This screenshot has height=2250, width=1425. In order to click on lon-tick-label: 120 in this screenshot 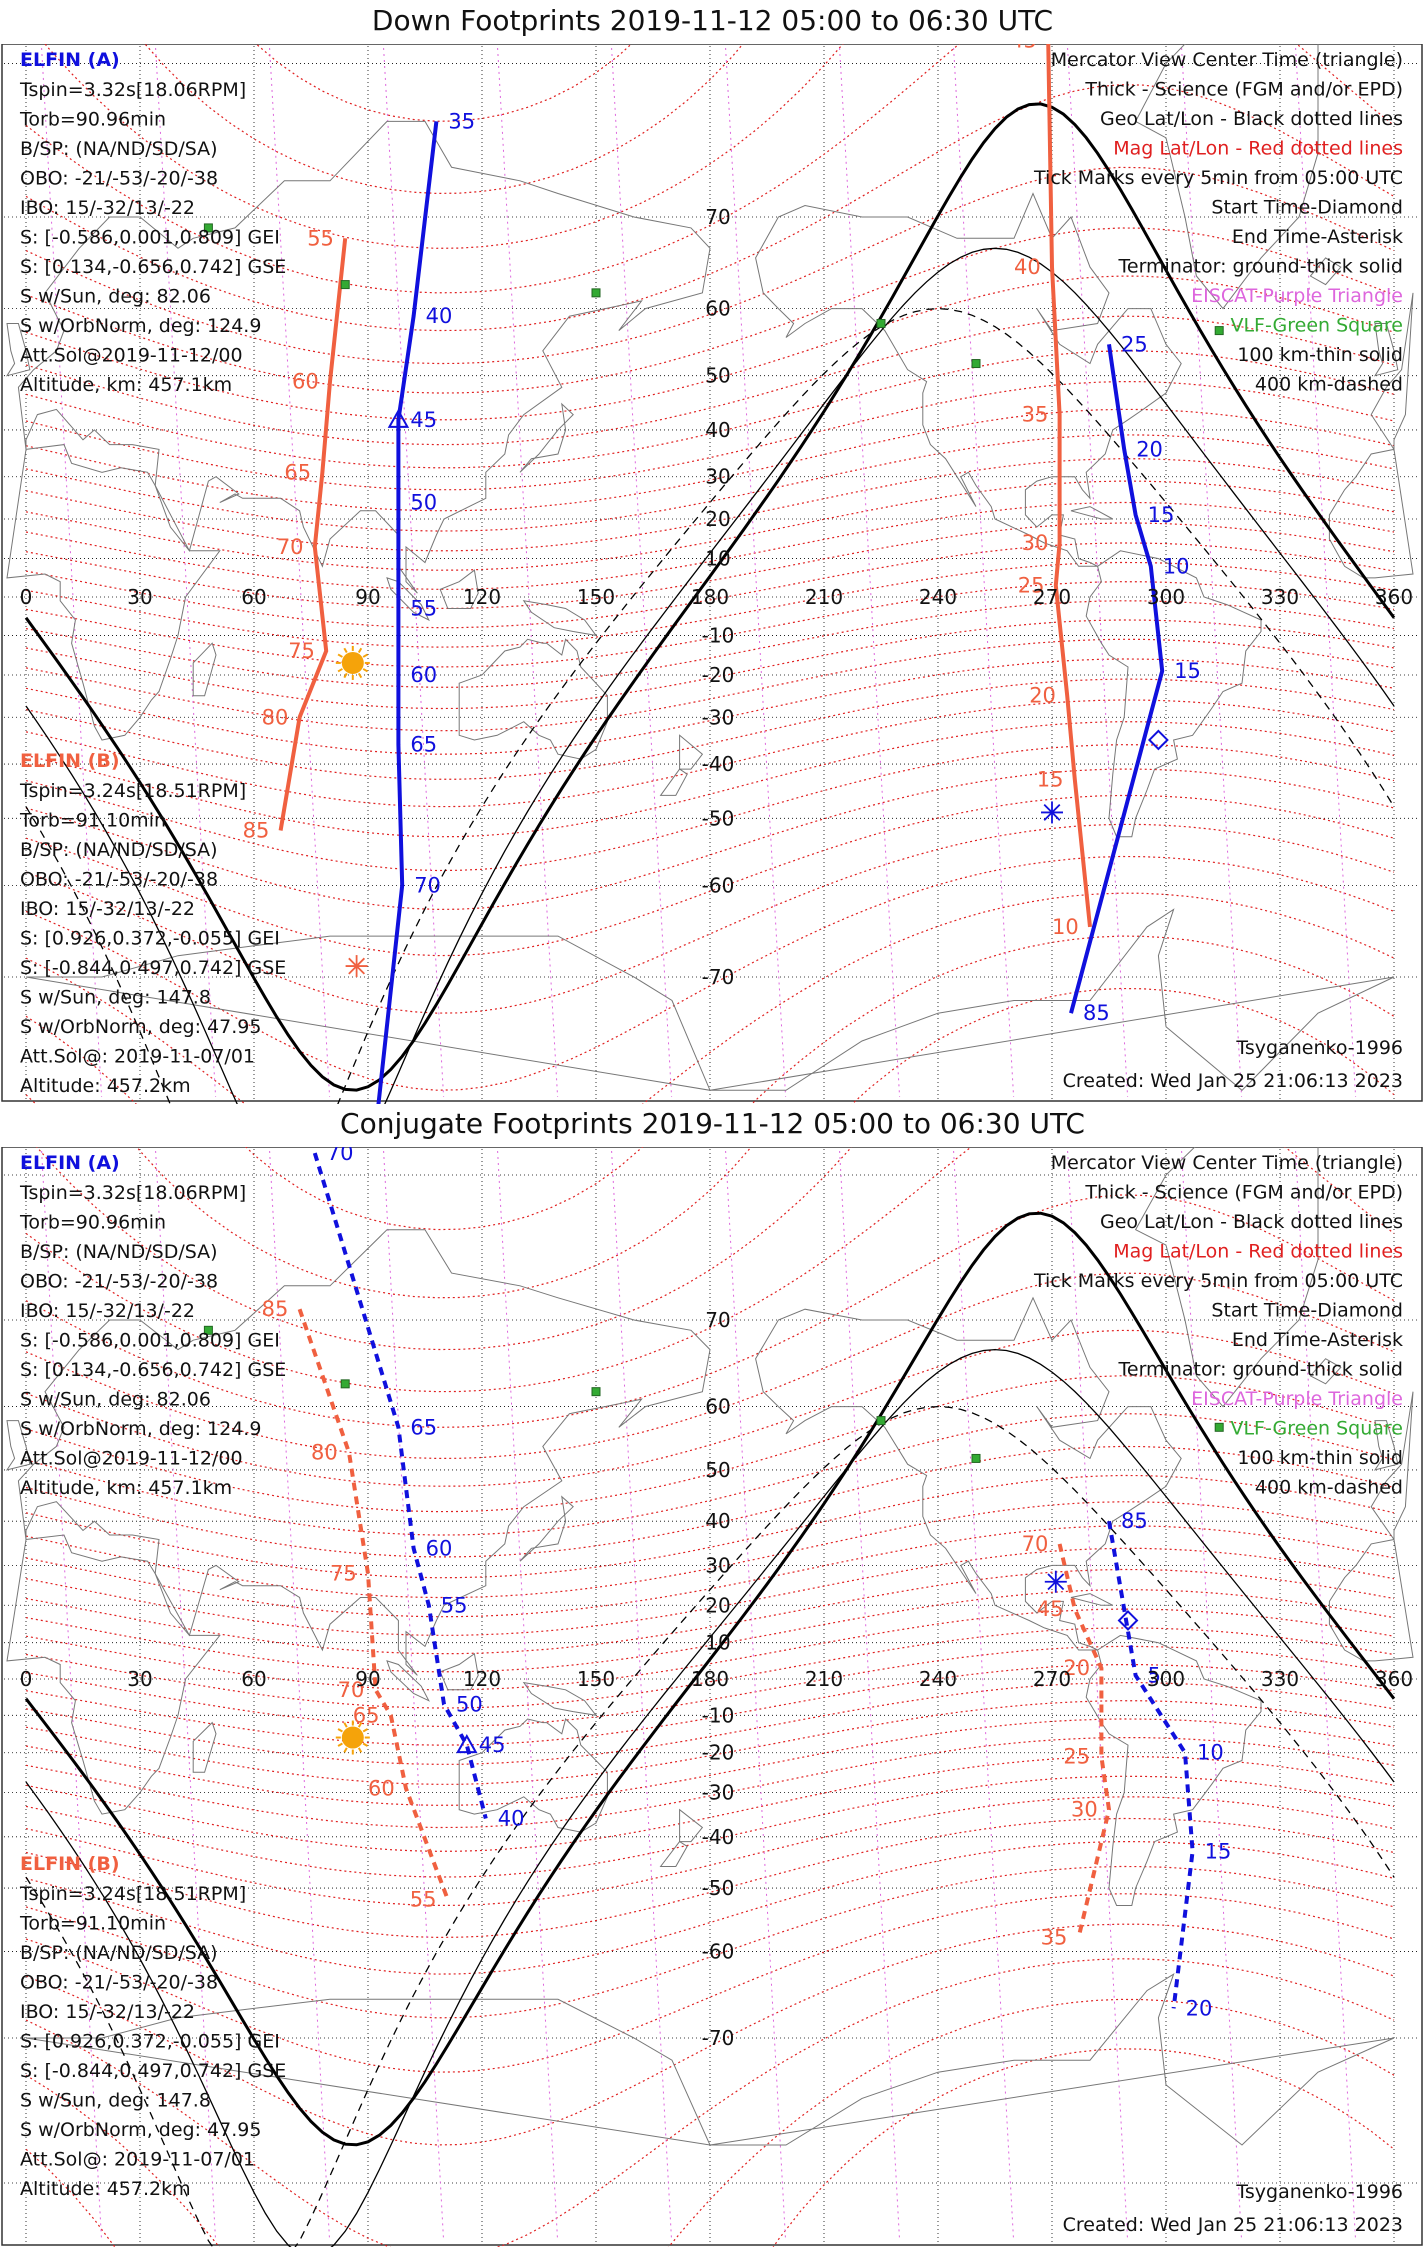, I will do `click(482, 1679)`.